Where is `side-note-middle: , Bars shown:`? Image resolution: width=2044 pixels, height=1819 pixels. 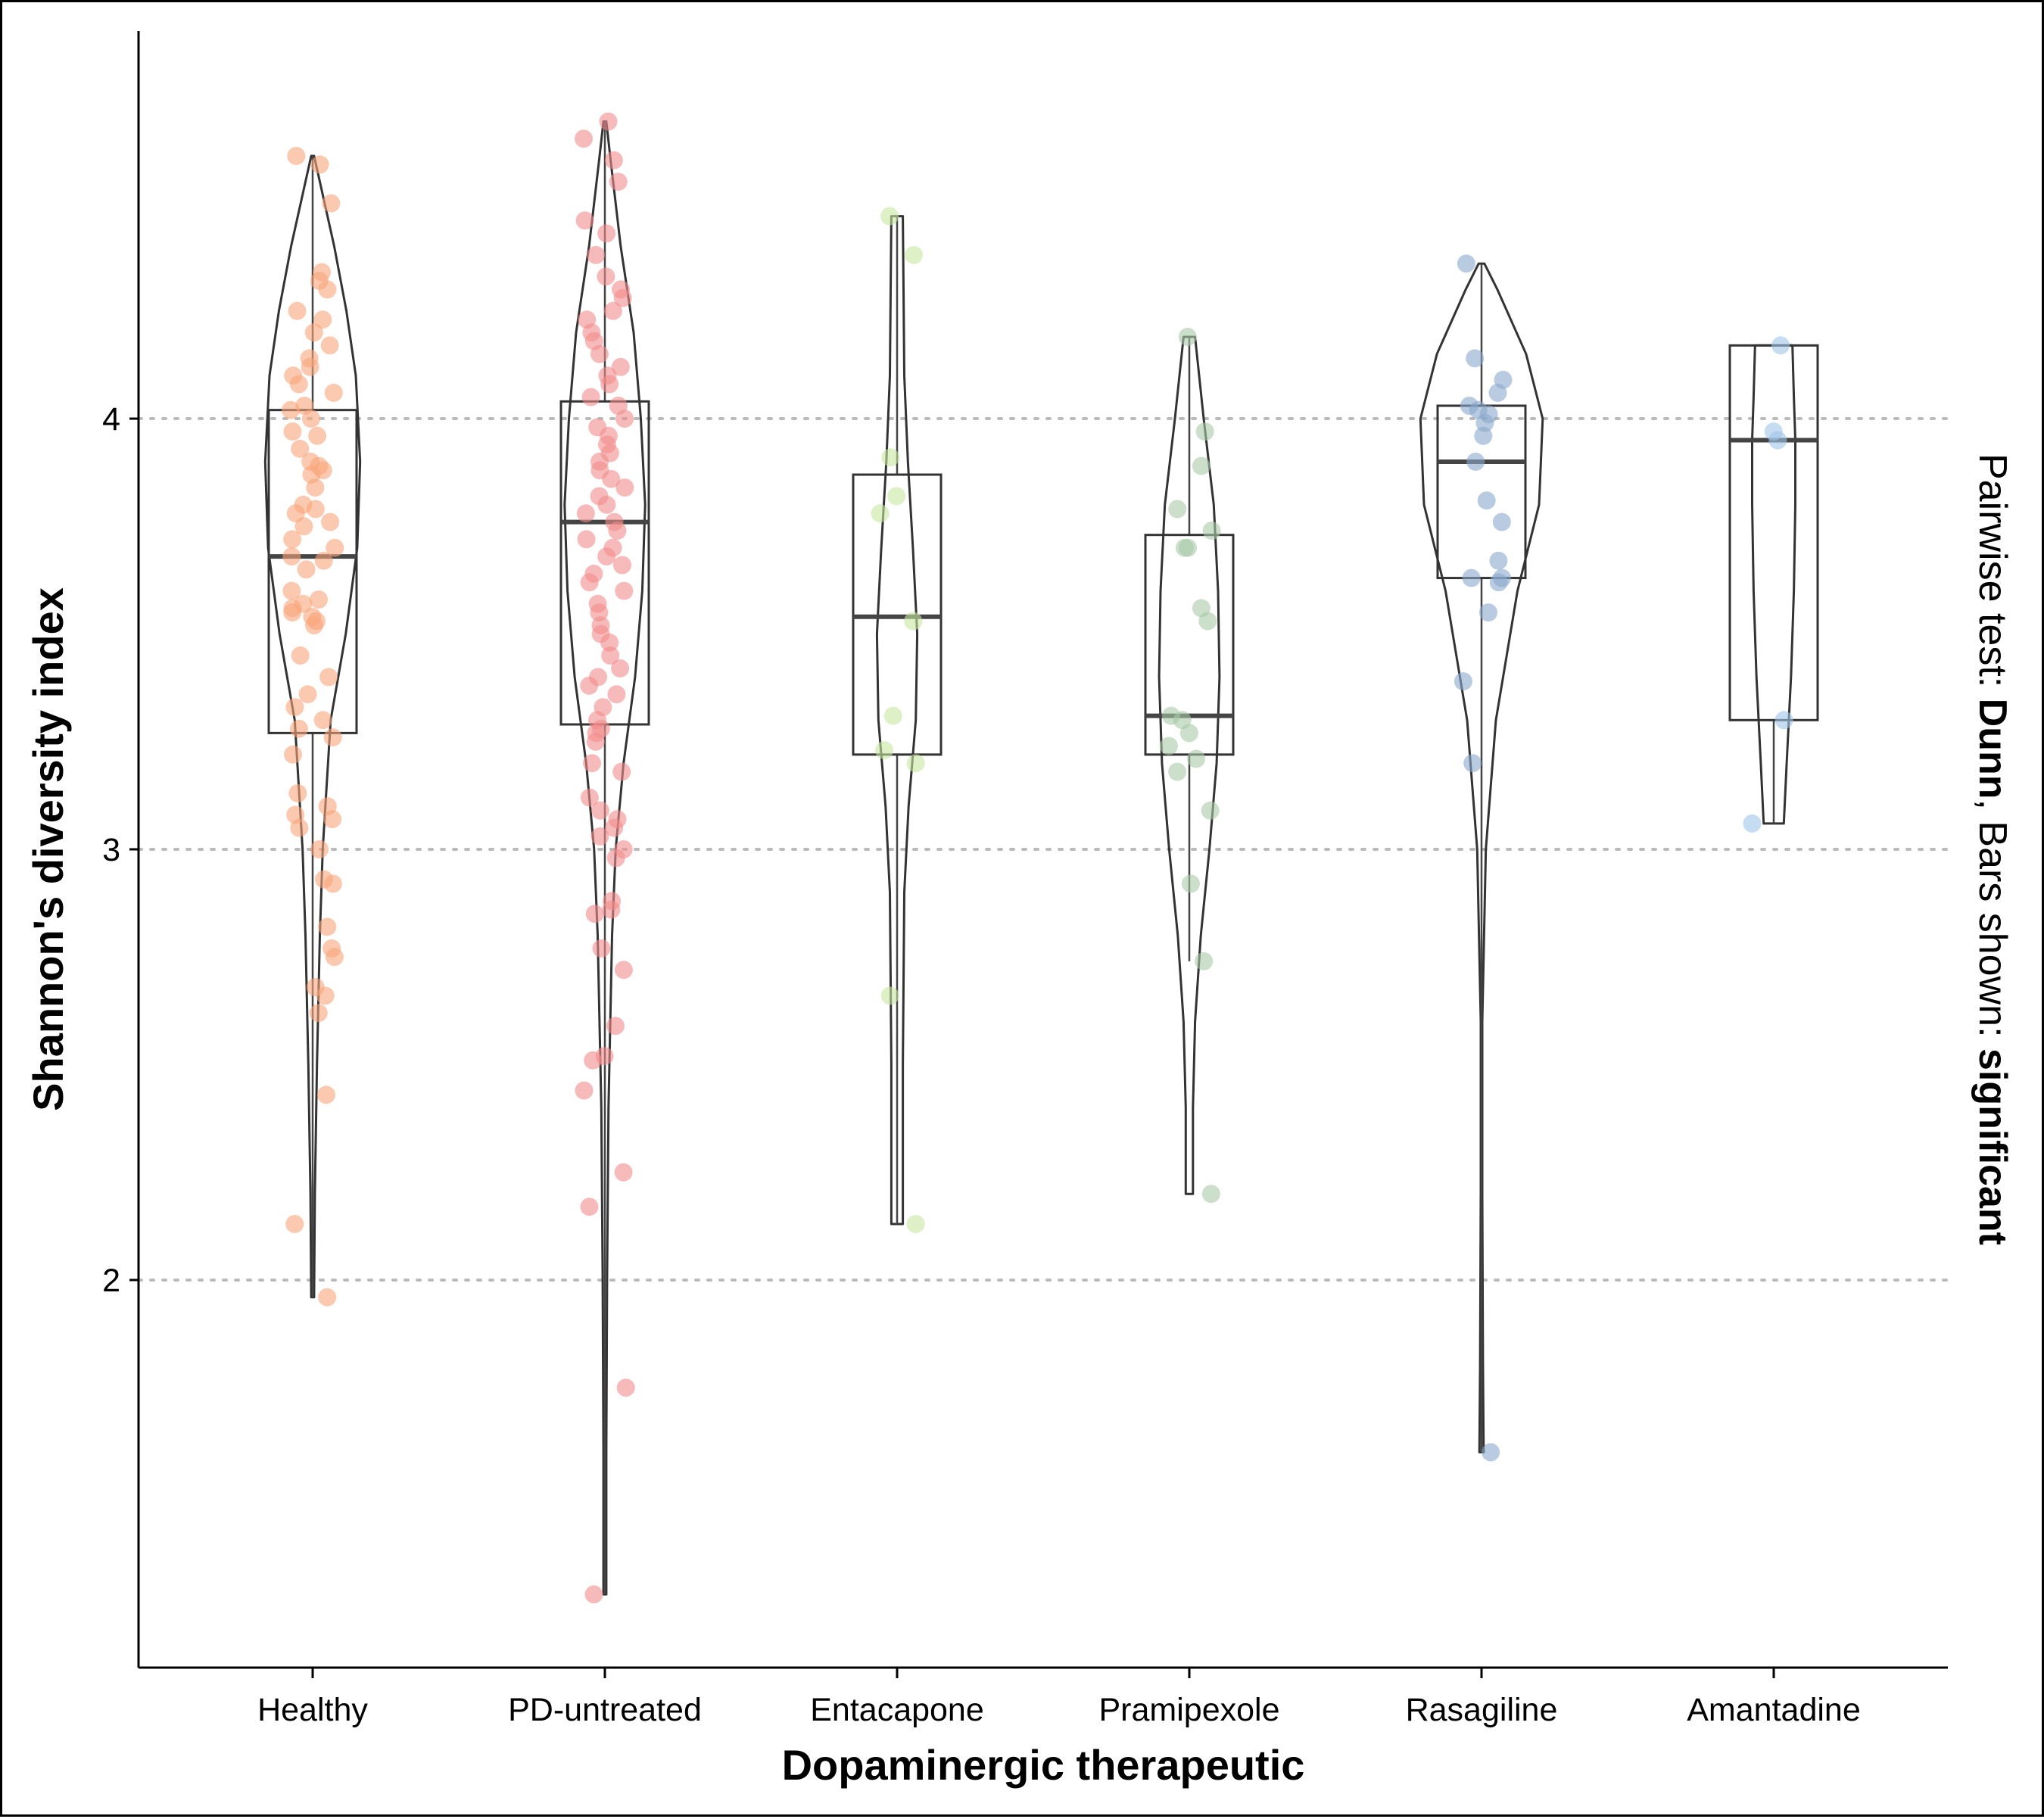 side-note-middle: , Bars shown: is located at coordinates (1992, 923).